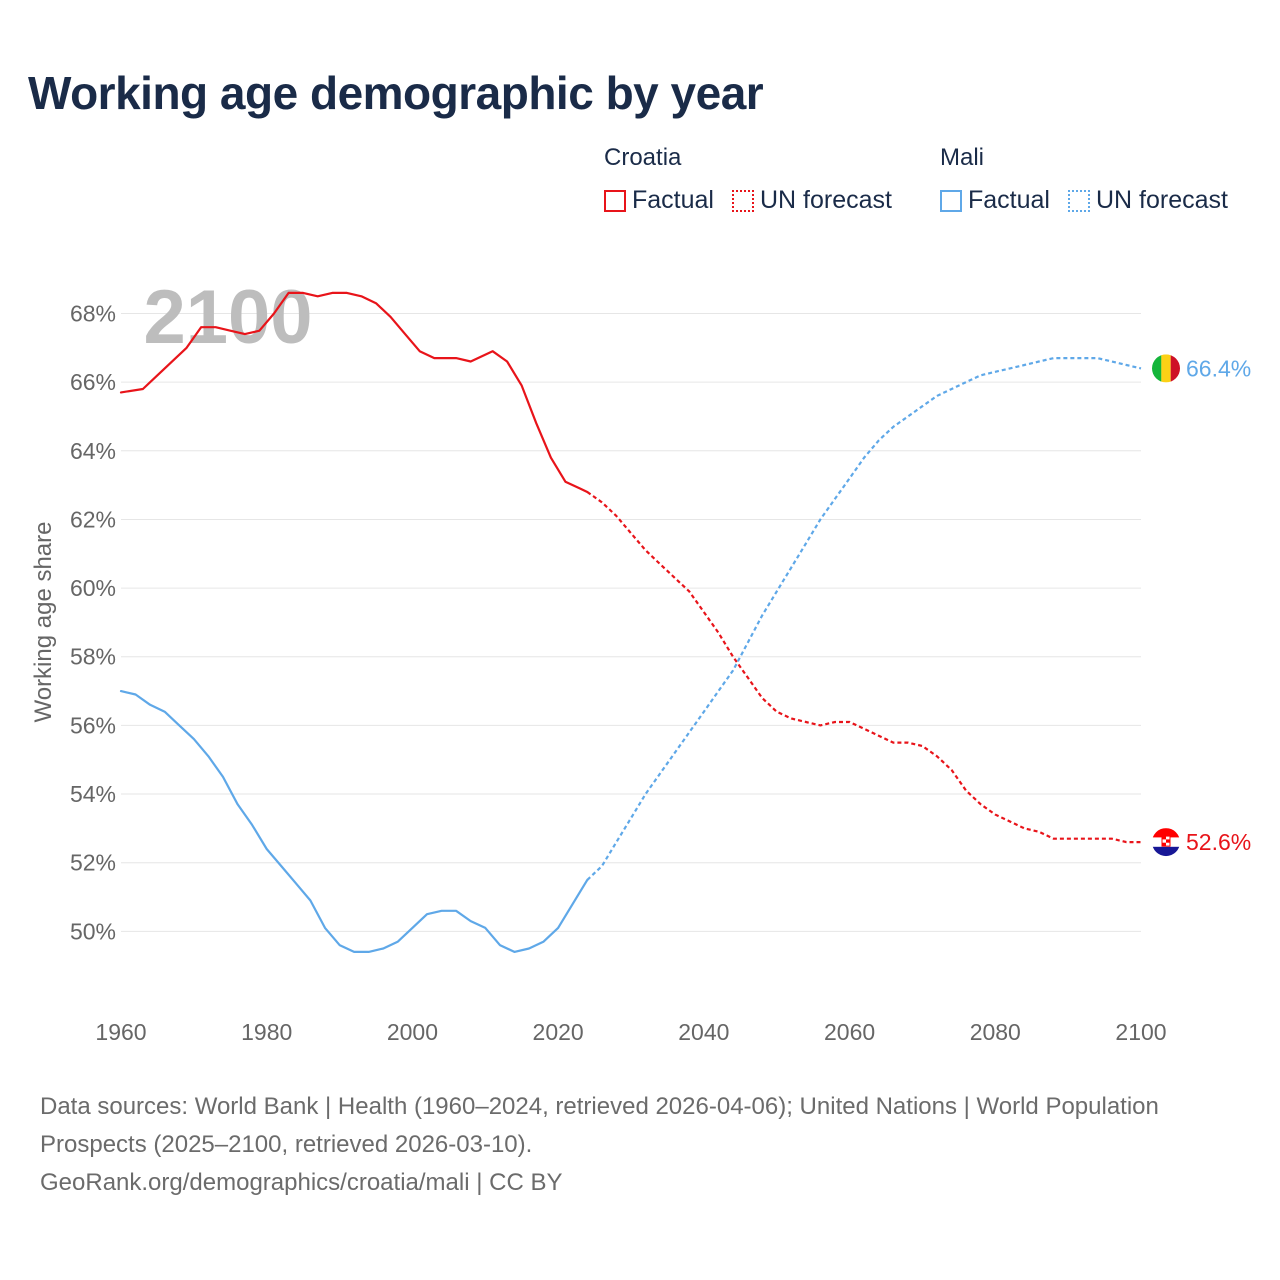 This screenshot has width=1280, height=1280. I want to click on legend-group-name: Mali, so click(962, 157).